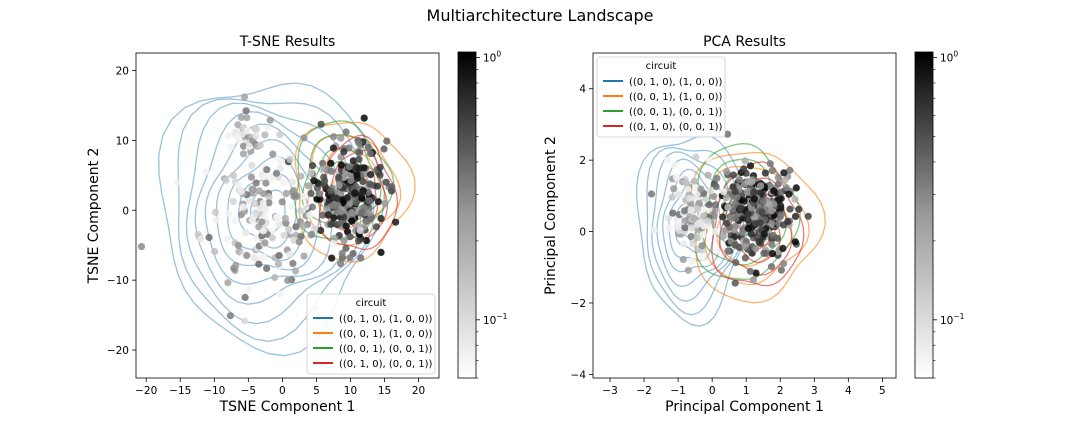 This screenshot has width=1080, height=432. Describe the element at coordinates (939, 214) in the screenshot. I see `colorbar: 100 10−1` at that location.